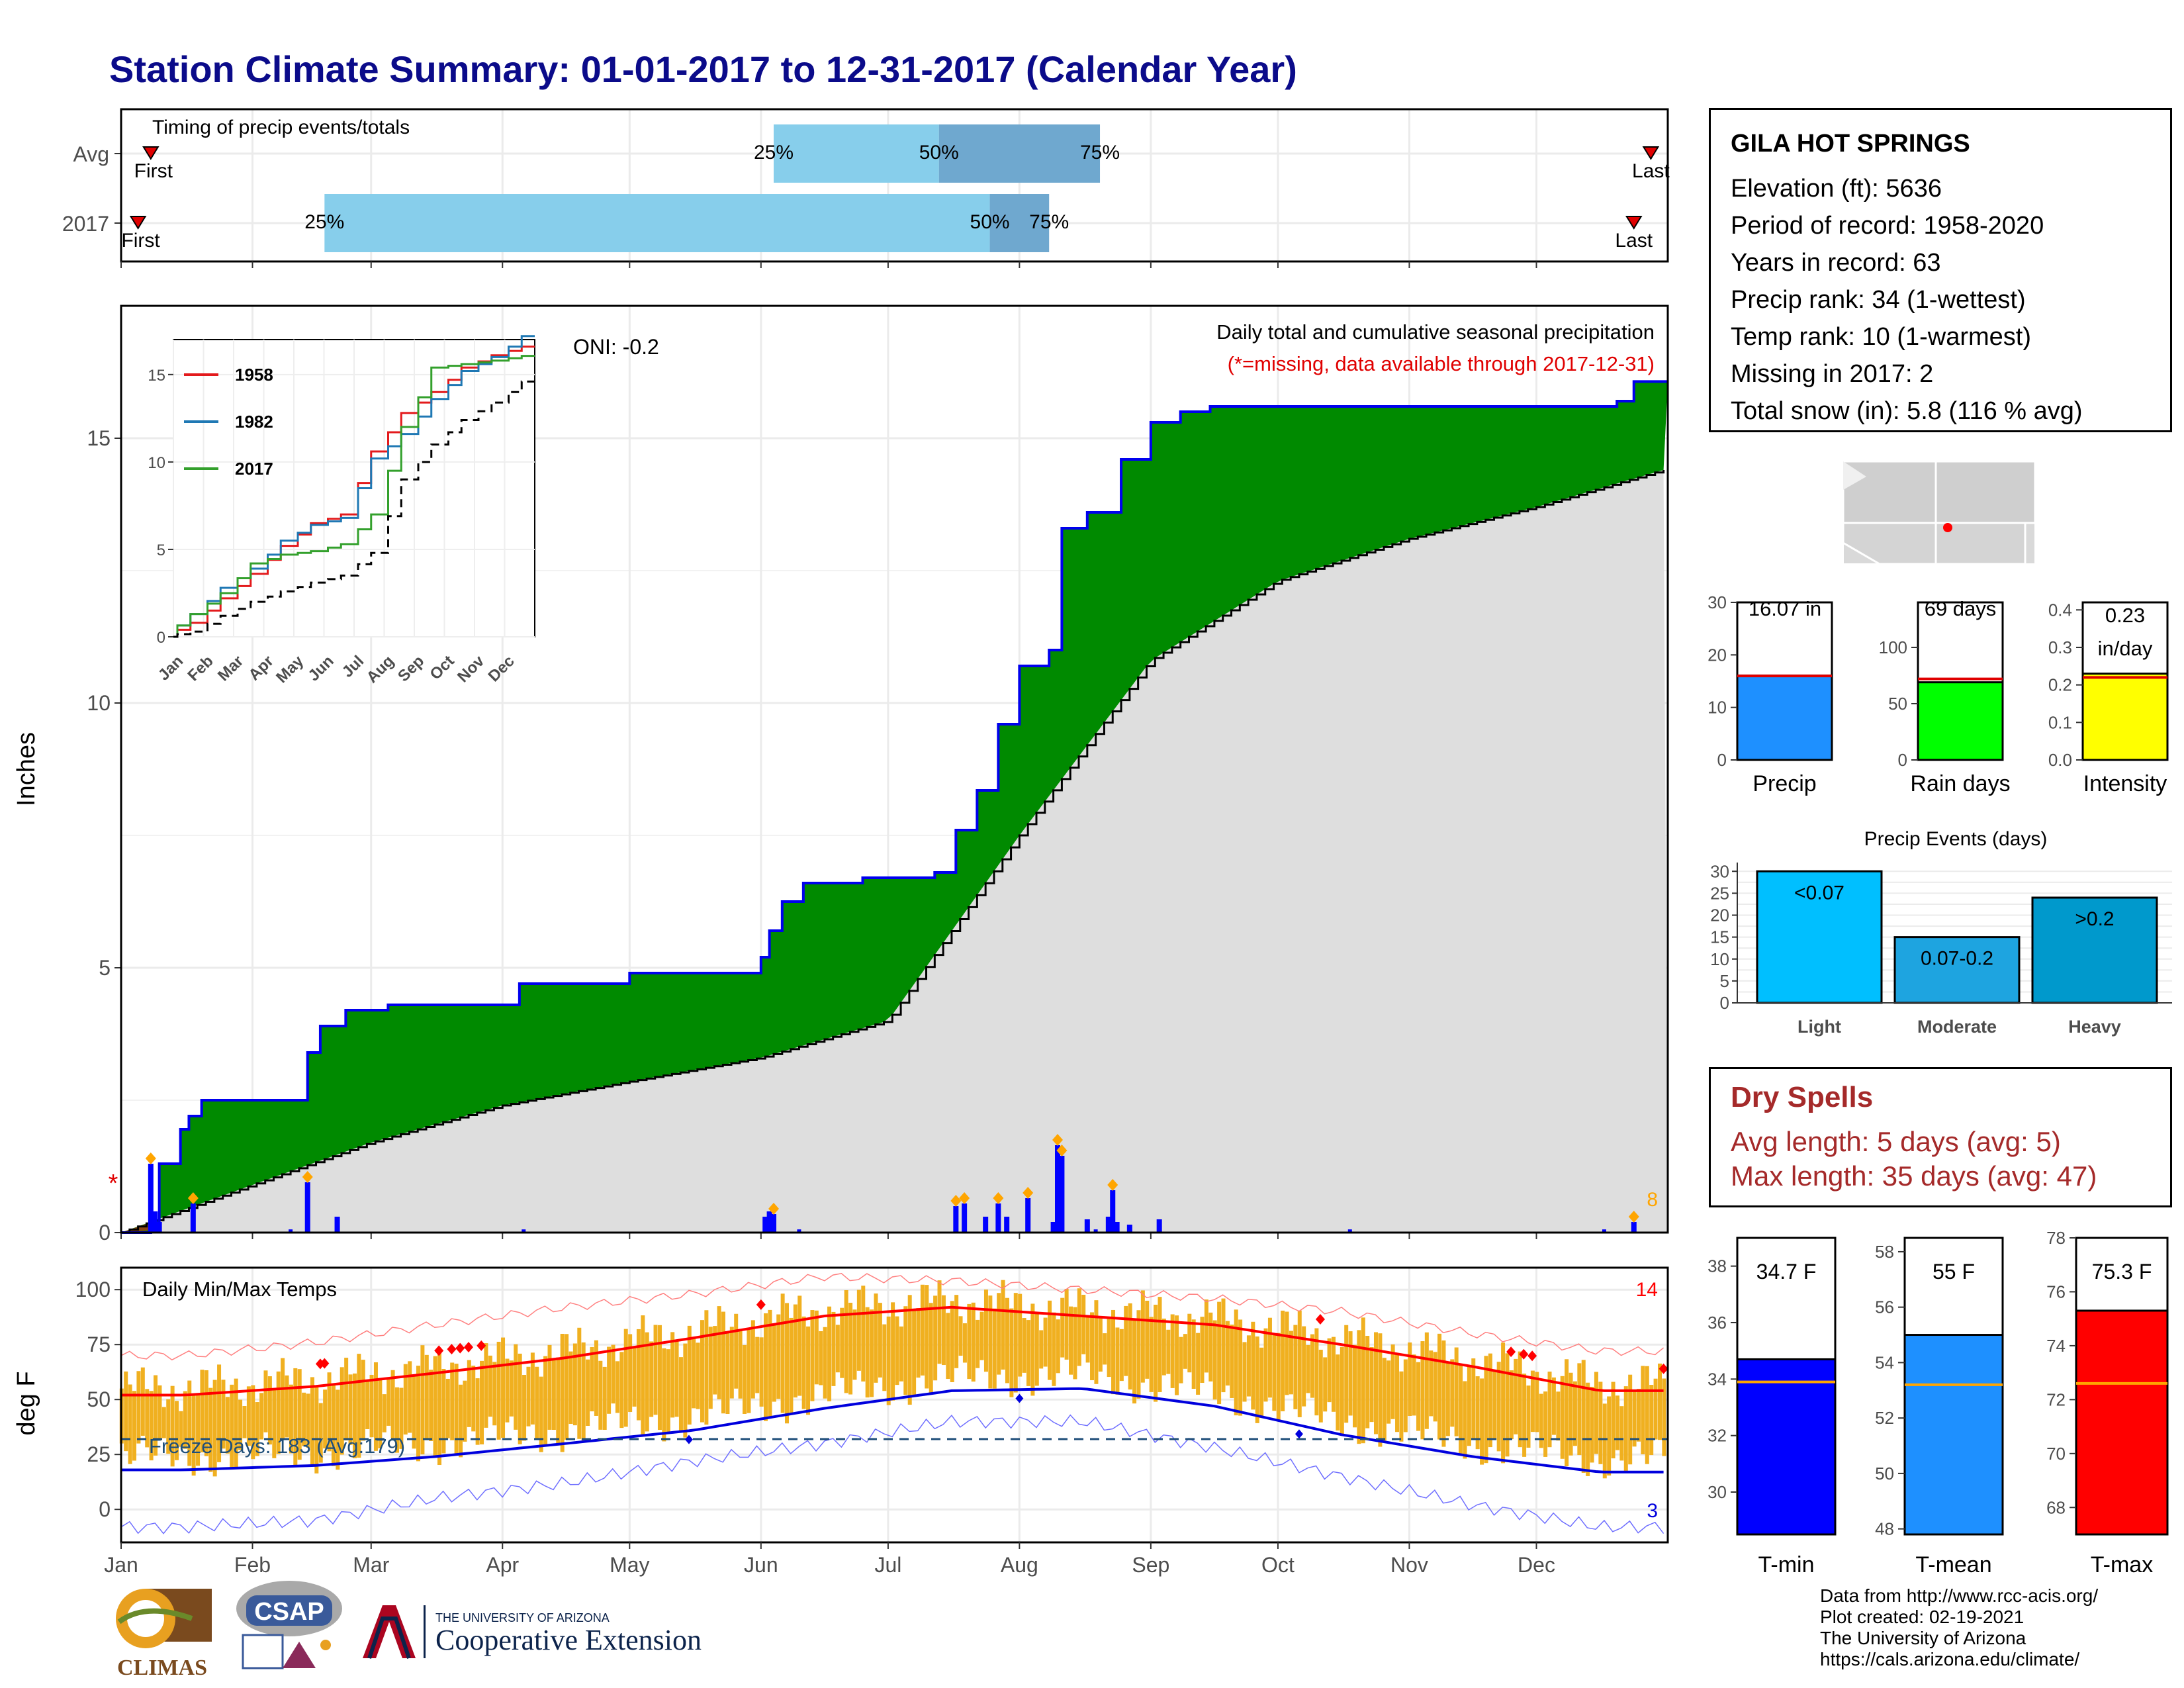 This screenshot has width=2184, height=1688. Describe the element at coordinates (460, 1348) in the screenshot. I see `record-high-marker` at that location.